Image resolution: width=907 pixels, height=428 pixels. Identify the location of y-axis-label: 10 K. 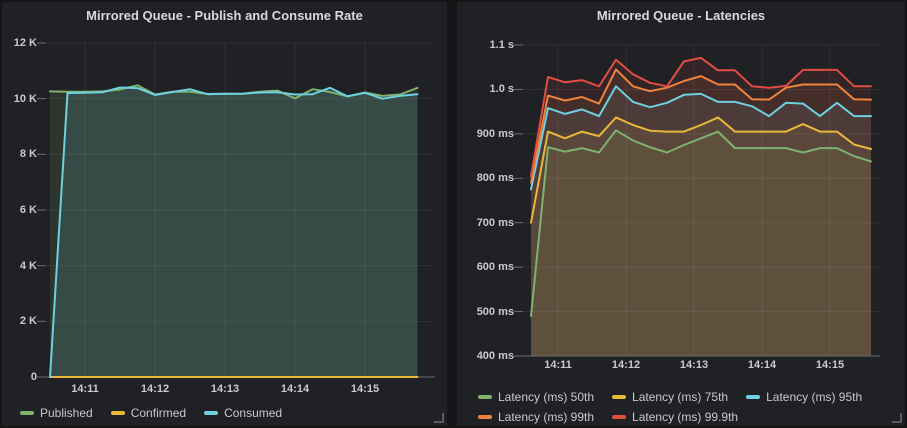
(25, 98).